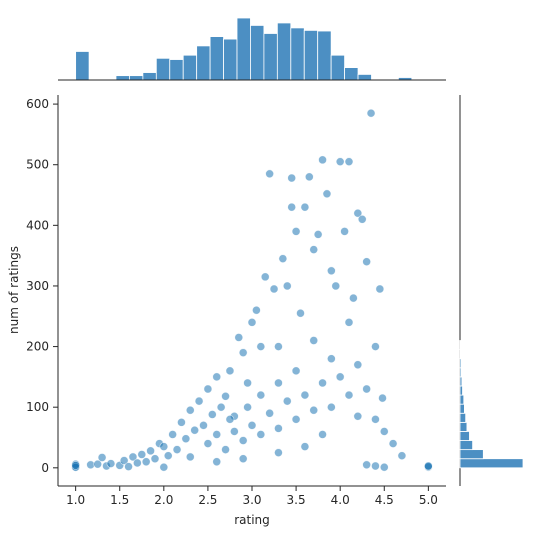 The width and height of the screenshot is (540, 540). I want to click on y-tick-label: 0, so click(45, 468).